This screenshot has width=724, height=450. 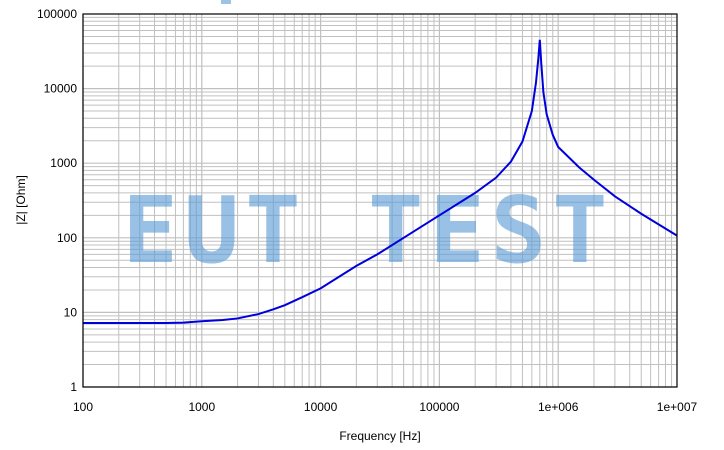 What do you see at coordinates (379, 436) in the screenshot?
I see `x-axis-title: Frequency [Hz]` at bounding box center [379, 436].